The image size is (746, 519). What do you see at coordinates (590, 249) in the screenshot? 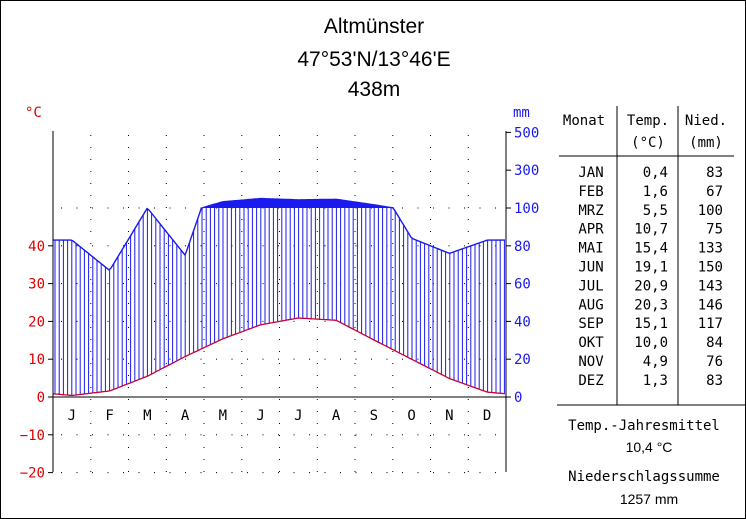
I see `table-cell-month: MAI` at bounding box center [590, 249].